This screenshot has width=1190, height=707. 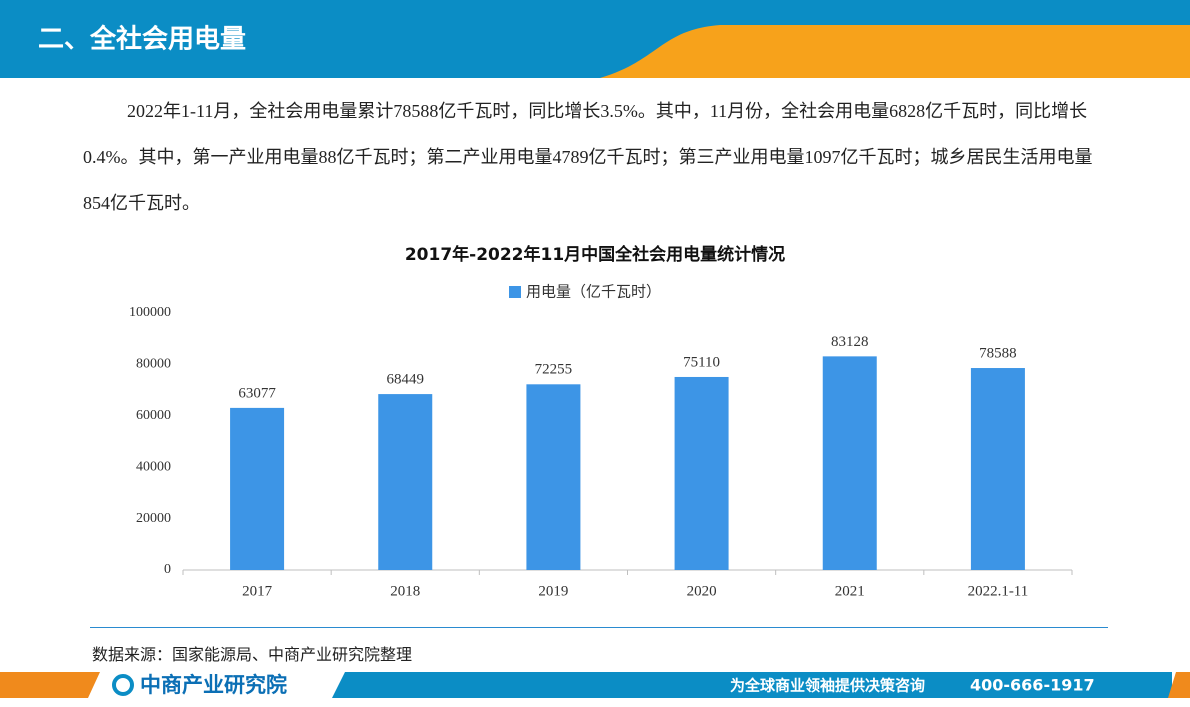 What do you see at coordinates (257, 393) in the screenshot?
I see `value-label: 63077` at bounding box center [257, 393].